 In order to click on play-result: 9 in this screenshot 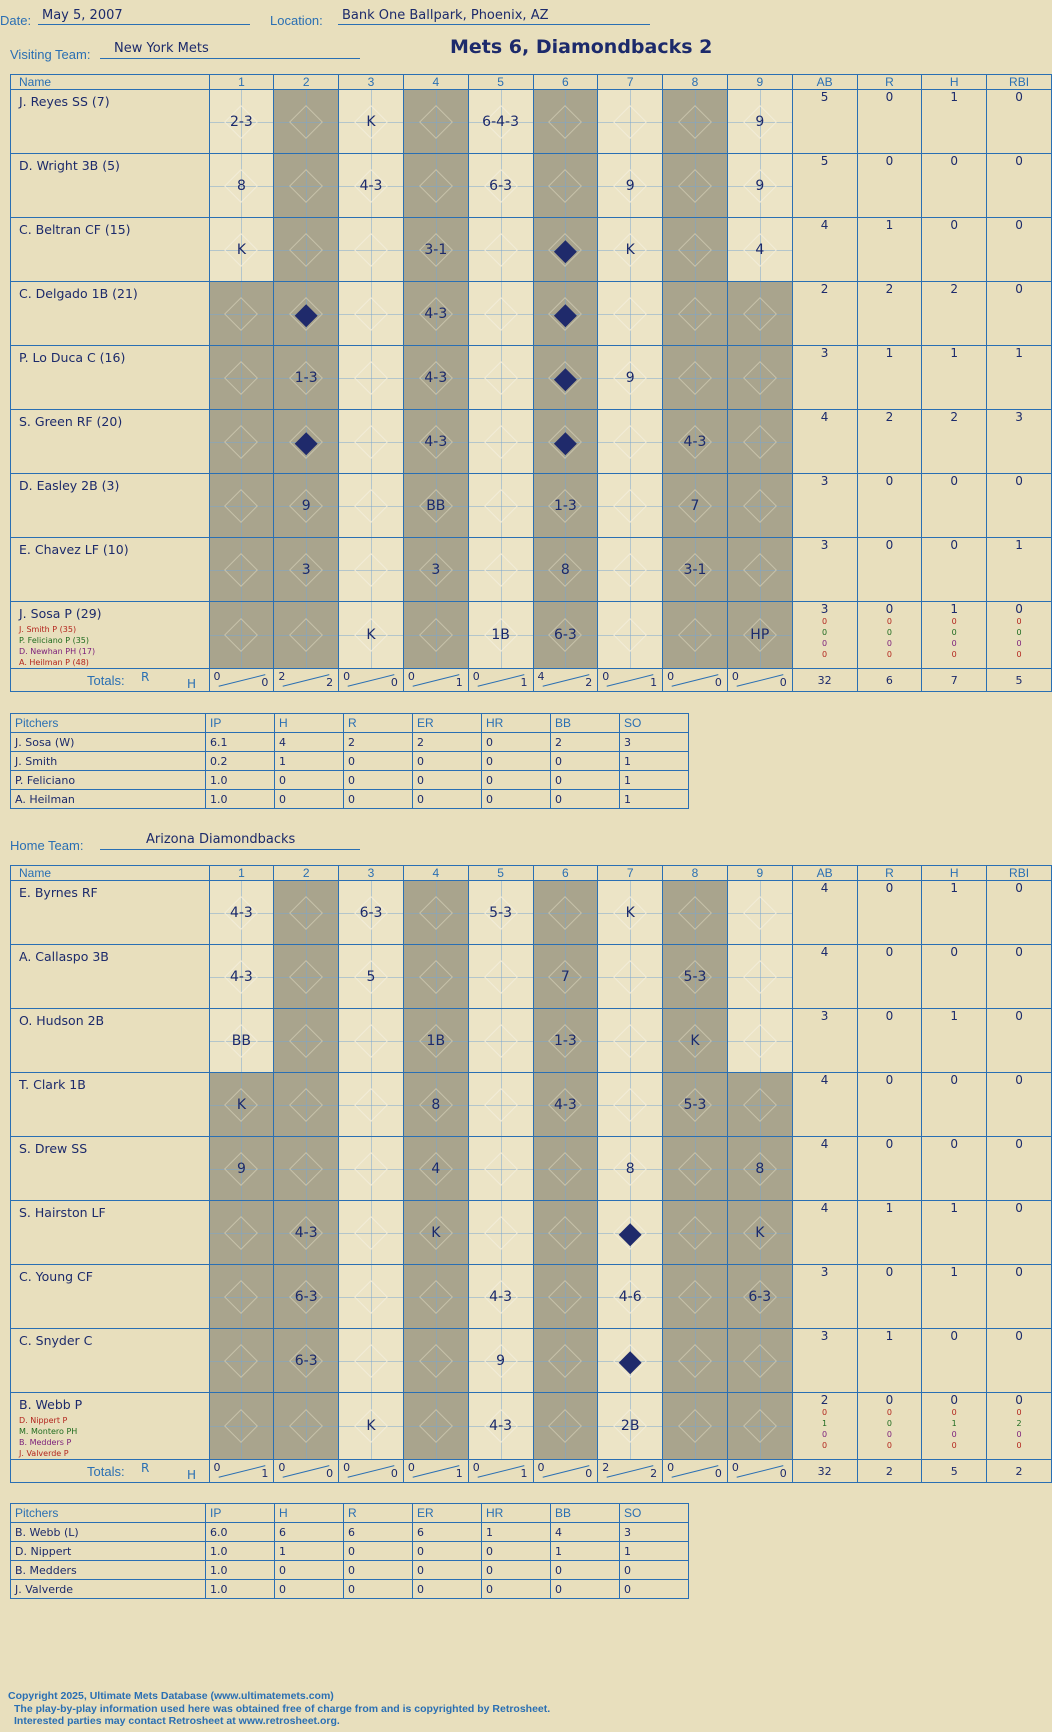, I will do `click(306, 505)`.